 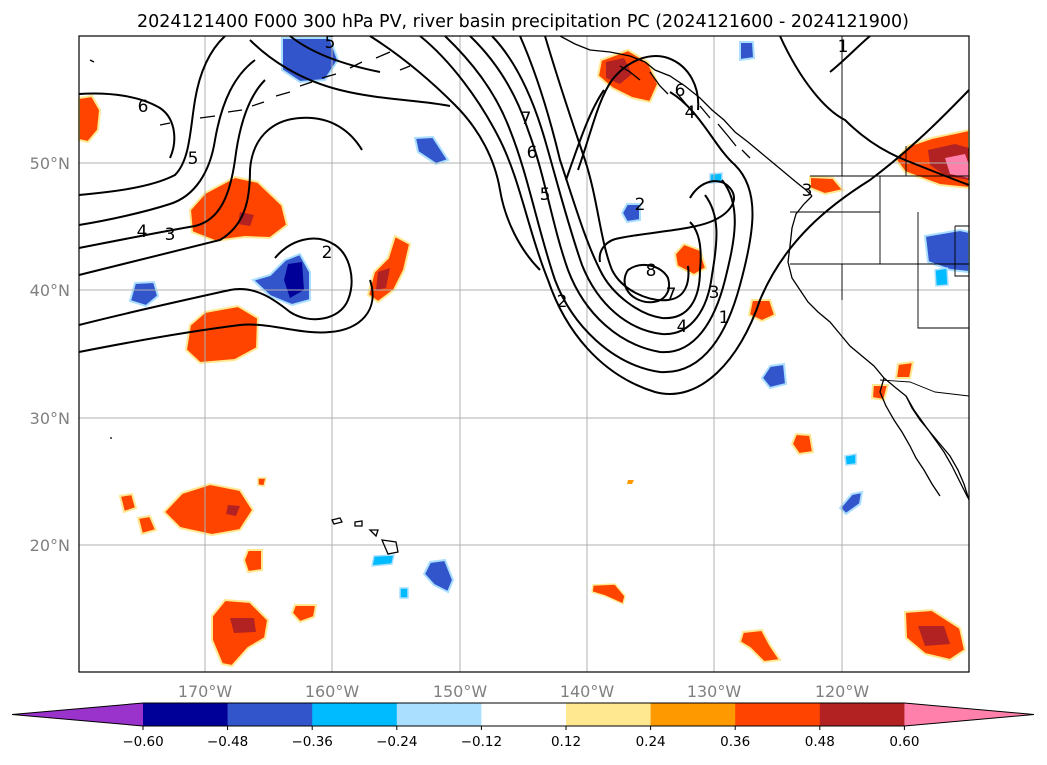 I want to click on colorbar-tick-label: −0.36, so click(x=312, y=742).